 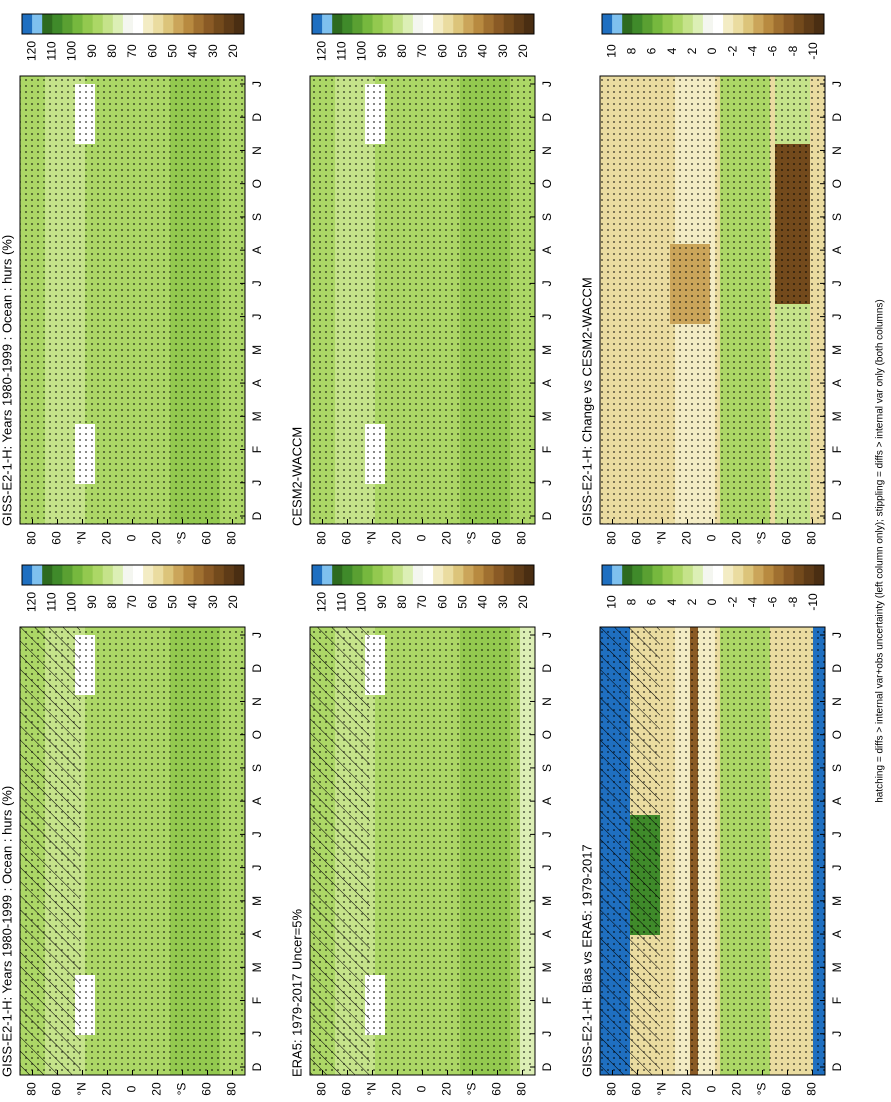 I want to click on colorbar-label: 50, so click(x=173, y=51).